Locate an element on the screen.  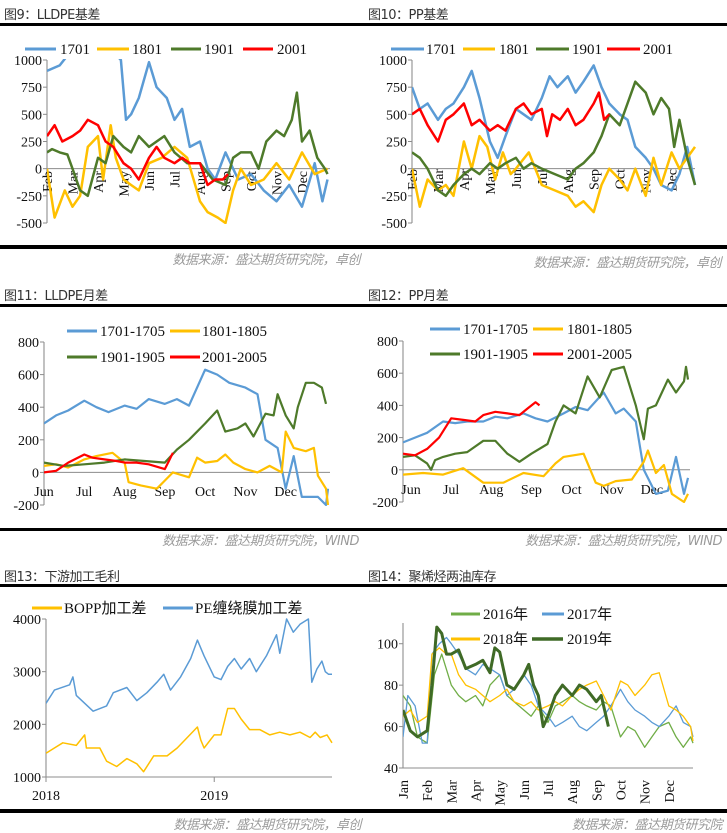
chart-13: 4000 3000 2000 1000 2018 2019 BOPP加工差 PE缠绕膜加工差 is located at coordinates (173, 701).